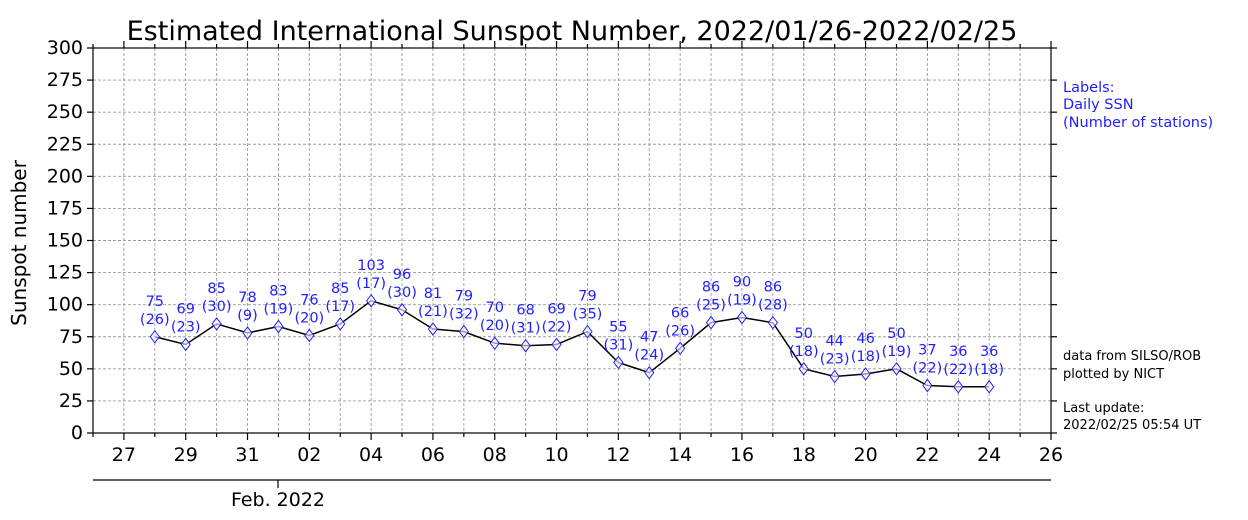 The width and height of the screenshot is (1248, 520). I want to click on update-line-2: 2022/02/25 05:54 UT, so click(1132, 425).